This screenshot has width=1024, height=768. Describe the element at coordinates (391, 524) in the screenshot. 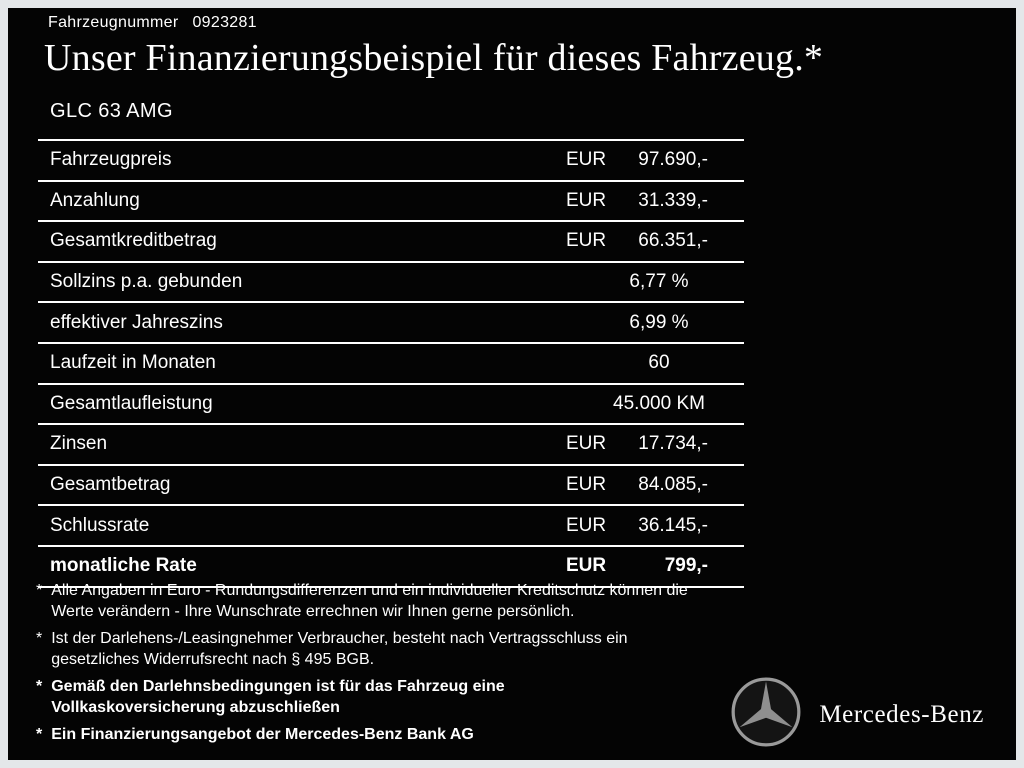

I see `table-row: Schlussrate EUR 36.145,-` at that location.